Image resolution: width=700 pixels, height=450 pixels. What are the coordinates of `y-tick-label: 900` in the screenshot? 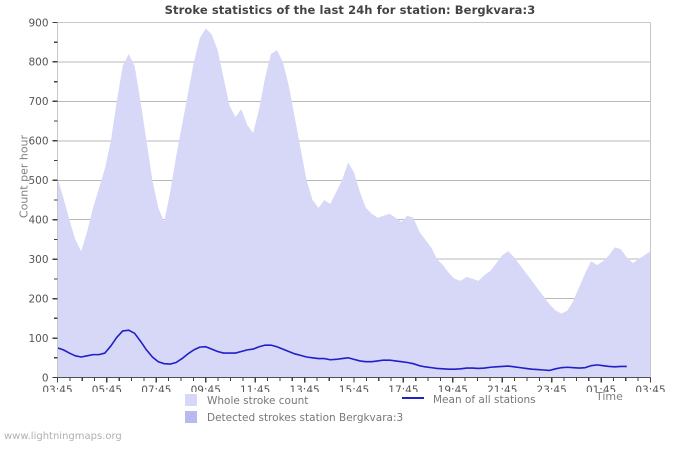 It's located at (38, 23).